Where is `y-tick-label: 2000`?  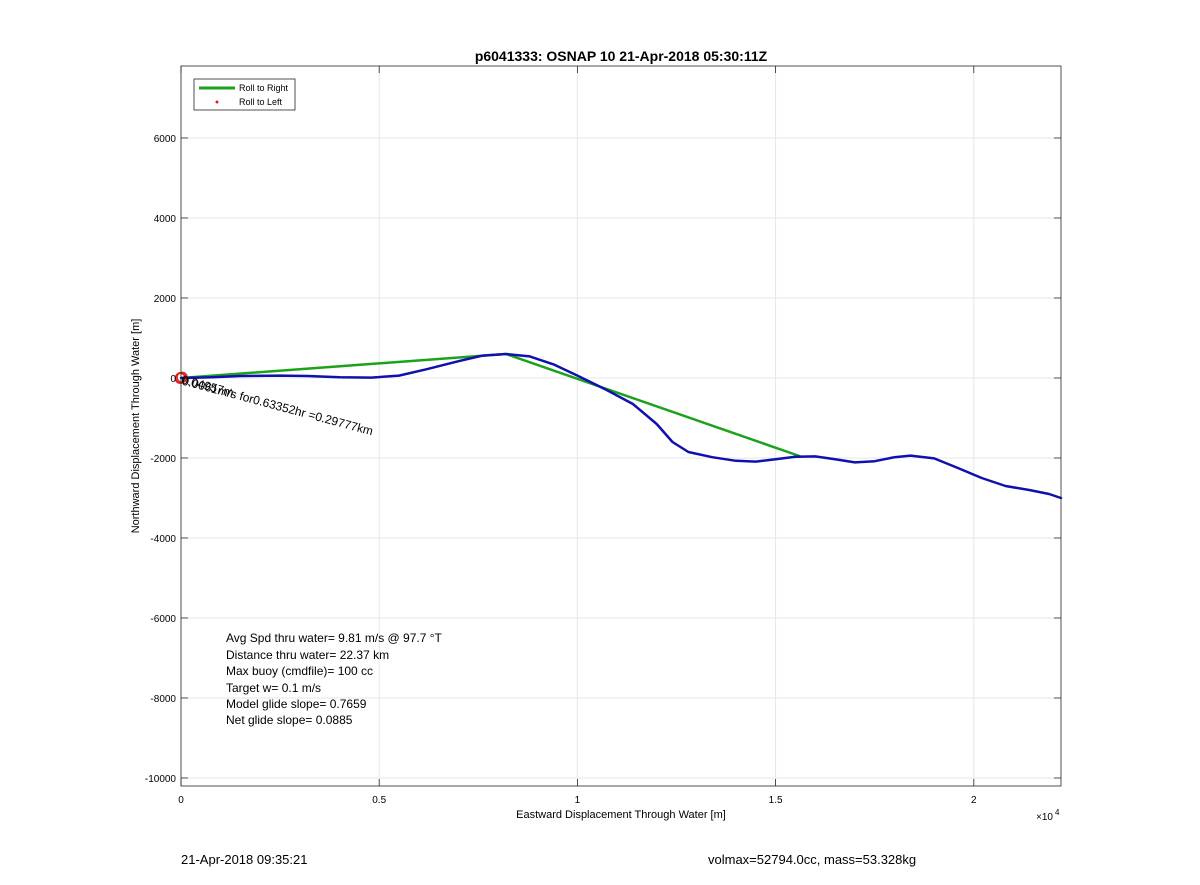 y-tick-label: 2000 is located at coordinates (165, 299).